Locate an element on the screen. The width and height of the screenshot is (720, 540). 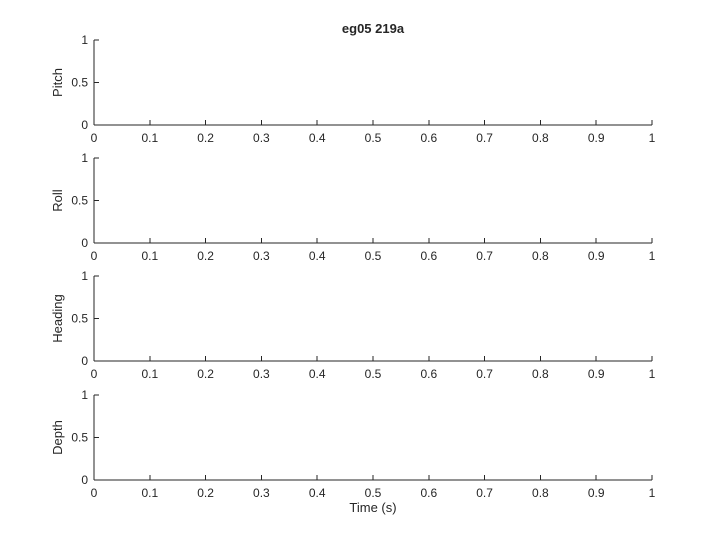
figure-title: eg05 219a is located at coordinates (373, 28).